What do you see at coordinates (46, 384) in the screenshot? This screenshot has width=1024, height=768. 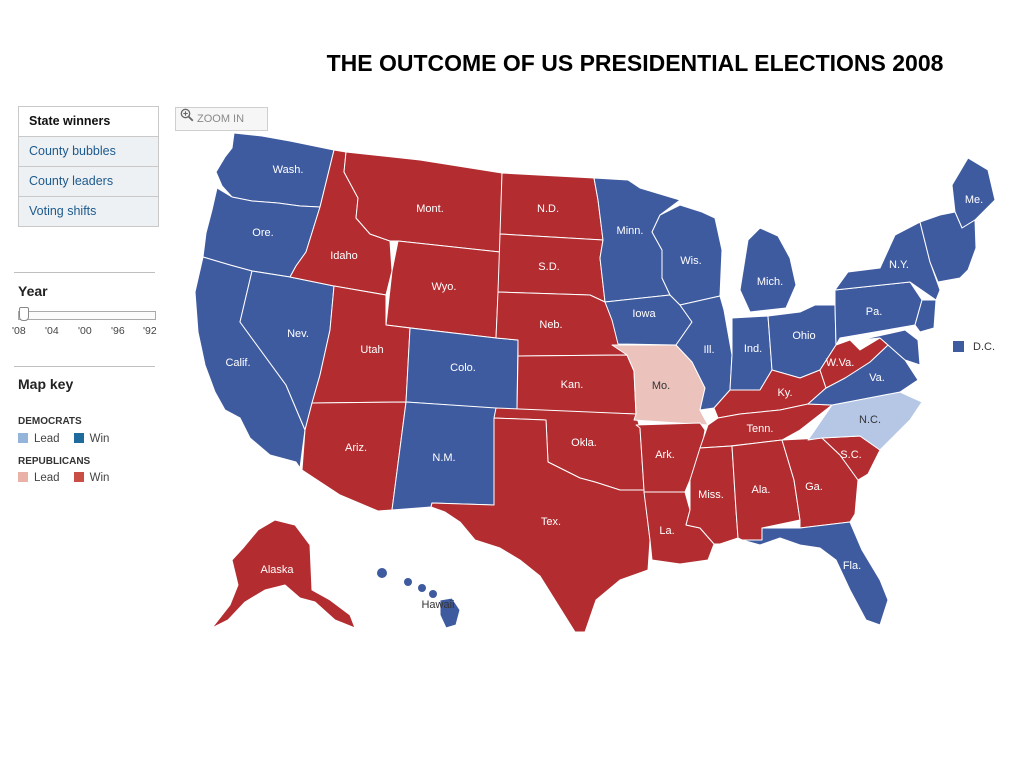 I see `map-key-heading: Map key` at bounding box center [46, 384].